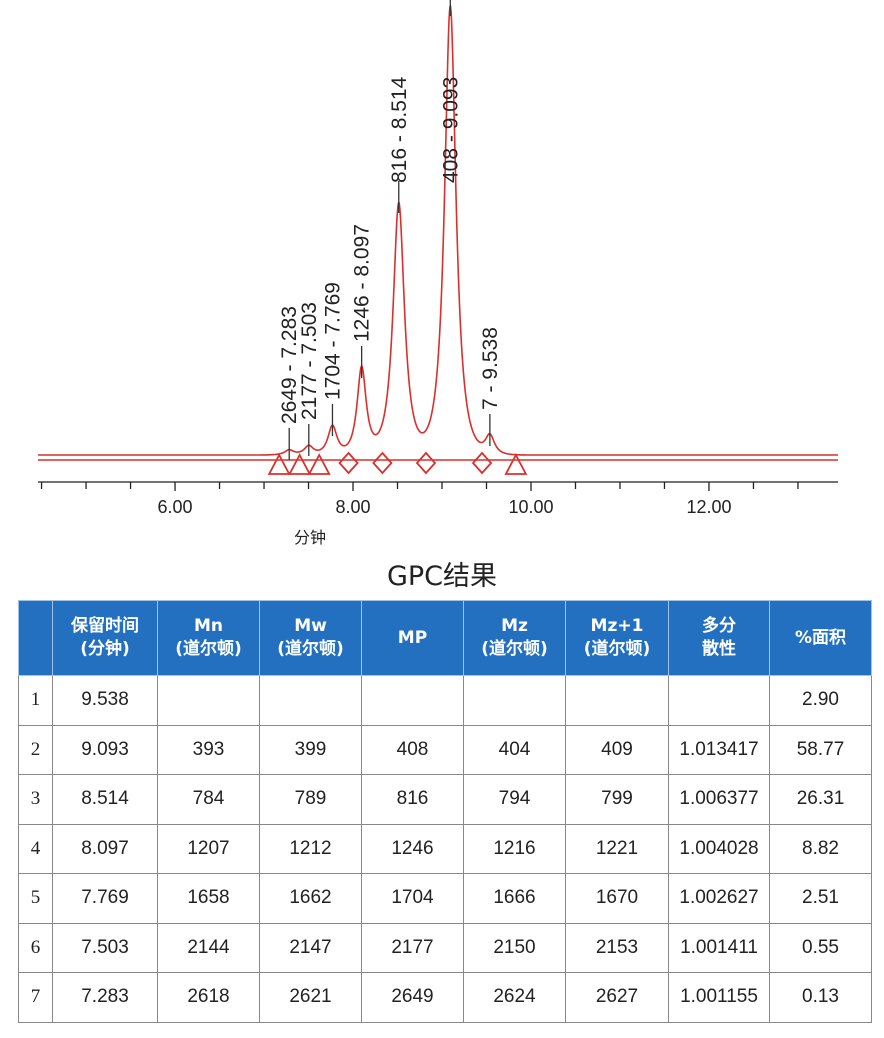 This screenshot has width=884, height=1038. What do you see at coordinates (35, 799) in the screenshot?
I see `table-cell: 3` at bounding box center [35, 799].